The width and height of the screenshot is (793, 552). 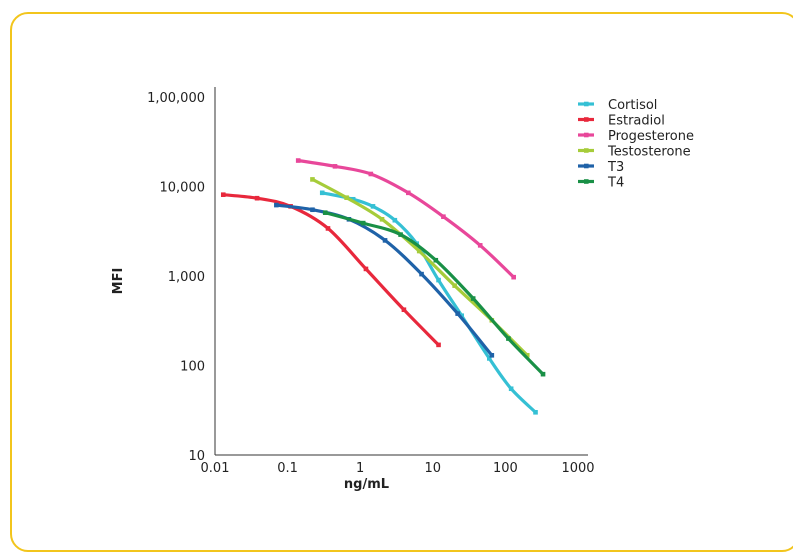 What do you see at coordinates (360, 468) in the screenshot?
I see `x-tick-label: 1` at bounding box center [360, 468].